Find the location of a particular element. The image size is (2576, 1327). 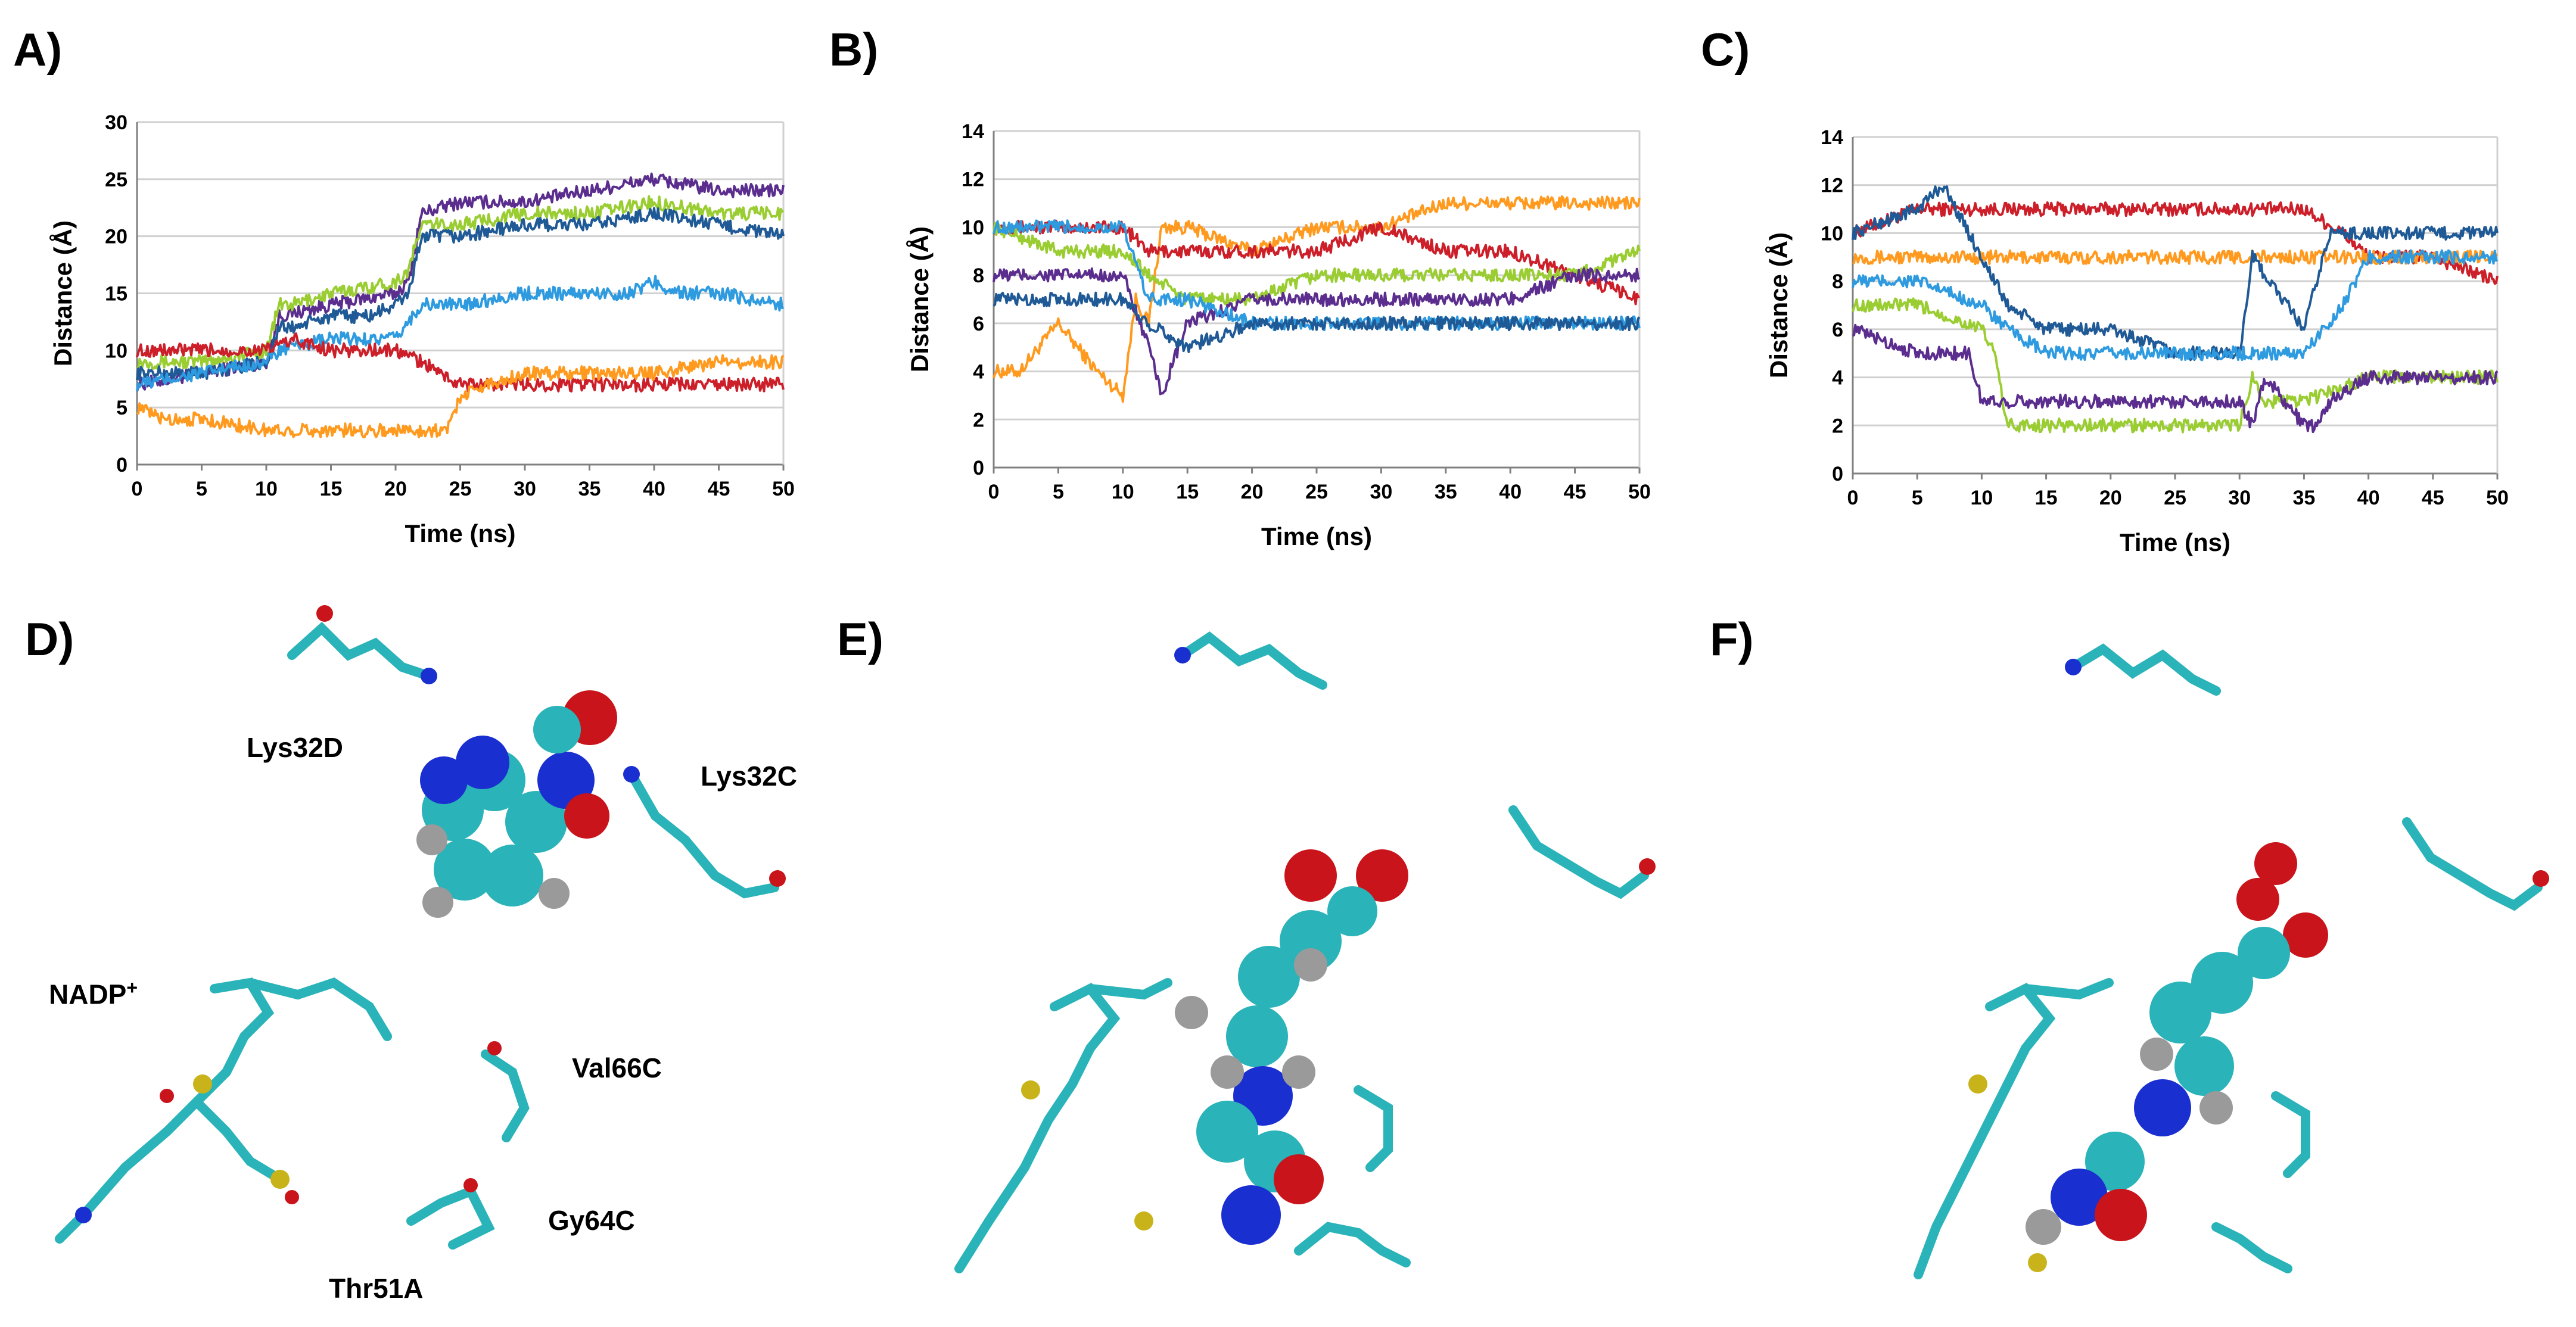

label-nadp-text: NADP is located at coordinates (88, 995).